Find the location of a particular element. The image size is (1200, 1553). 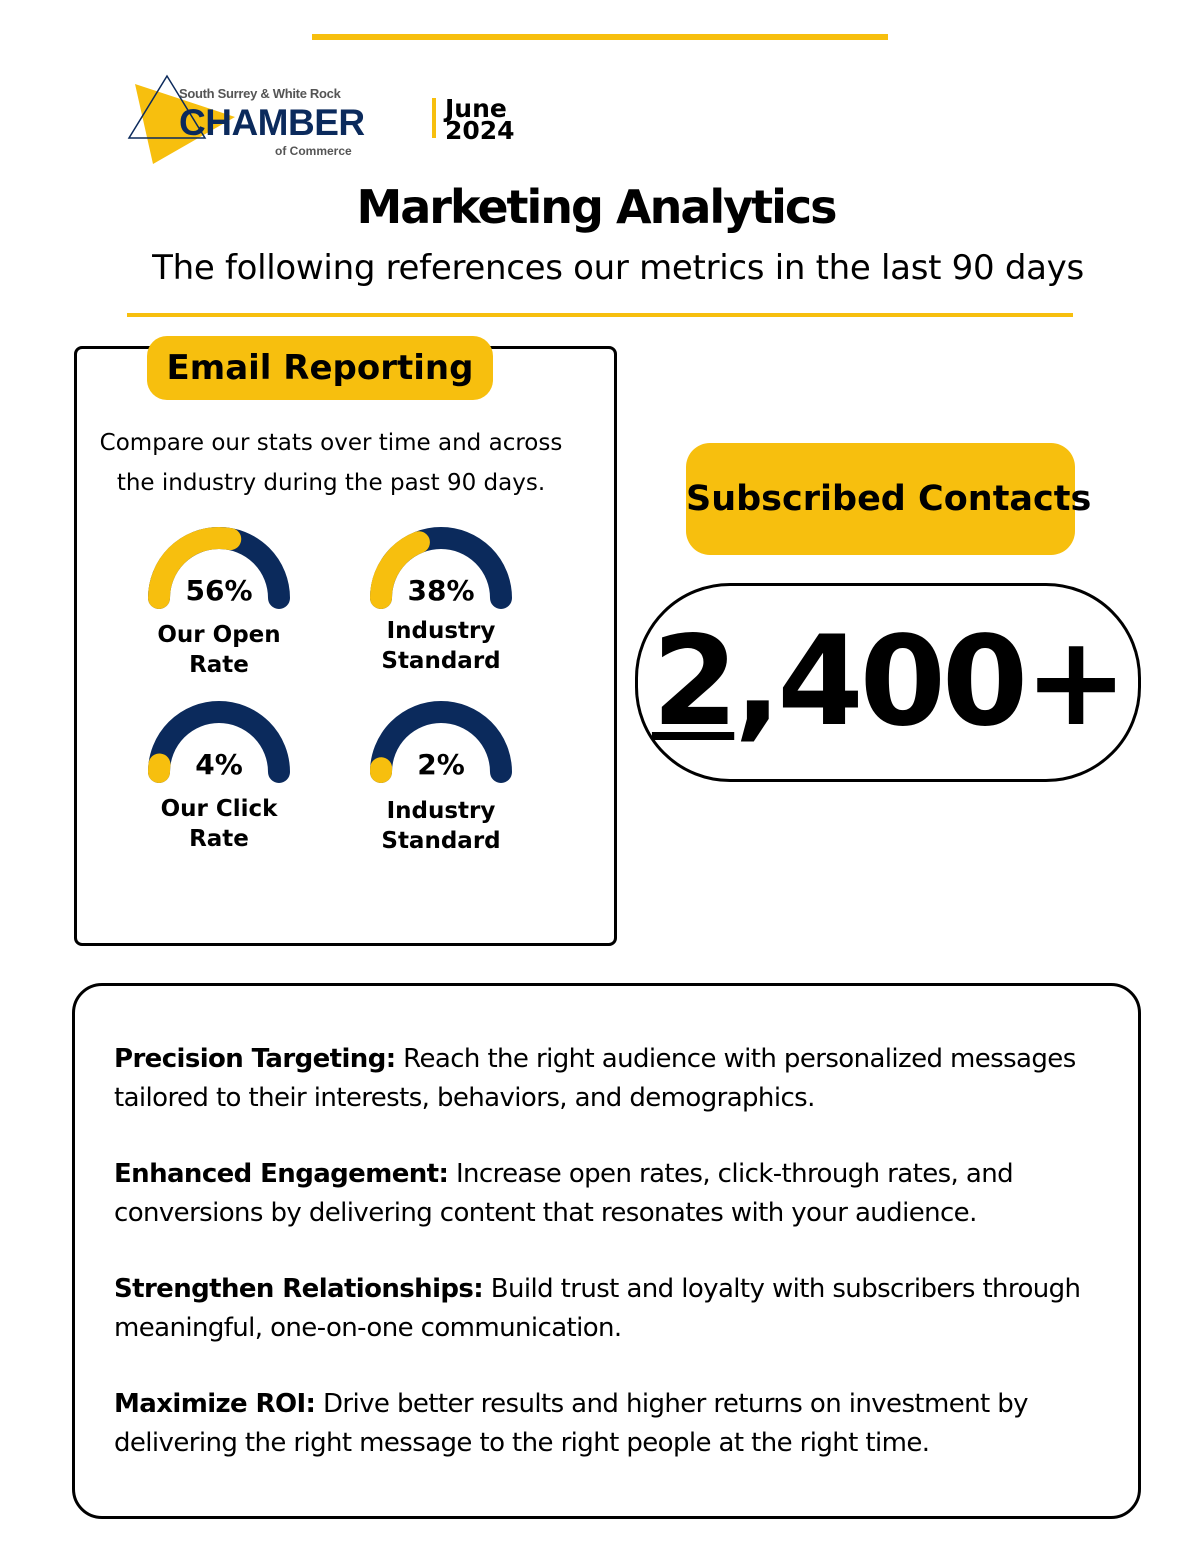

logo-line-1: South Surrey & White Rock is located at coordinates (260, 93).